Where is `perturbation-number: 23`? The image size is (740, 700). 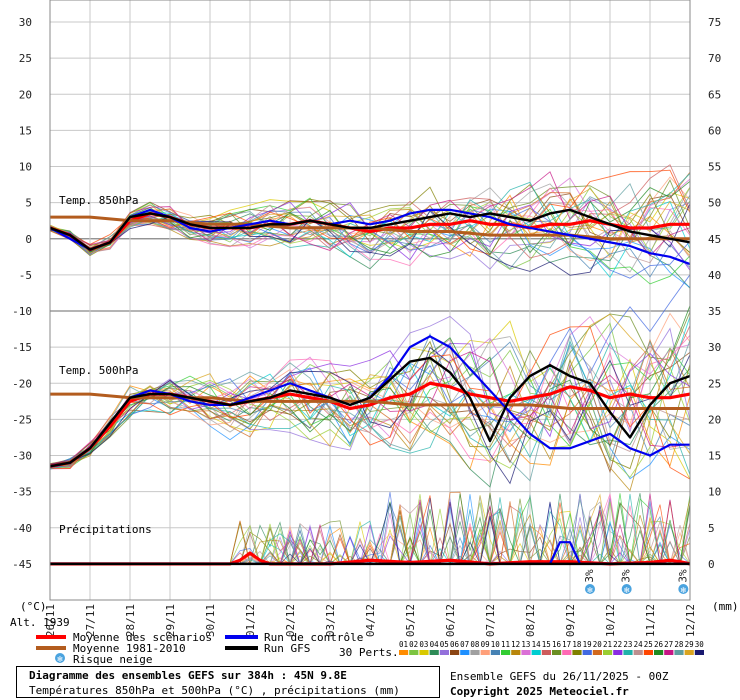
perturbation-number: 23 is located at coordinates (627, 644).